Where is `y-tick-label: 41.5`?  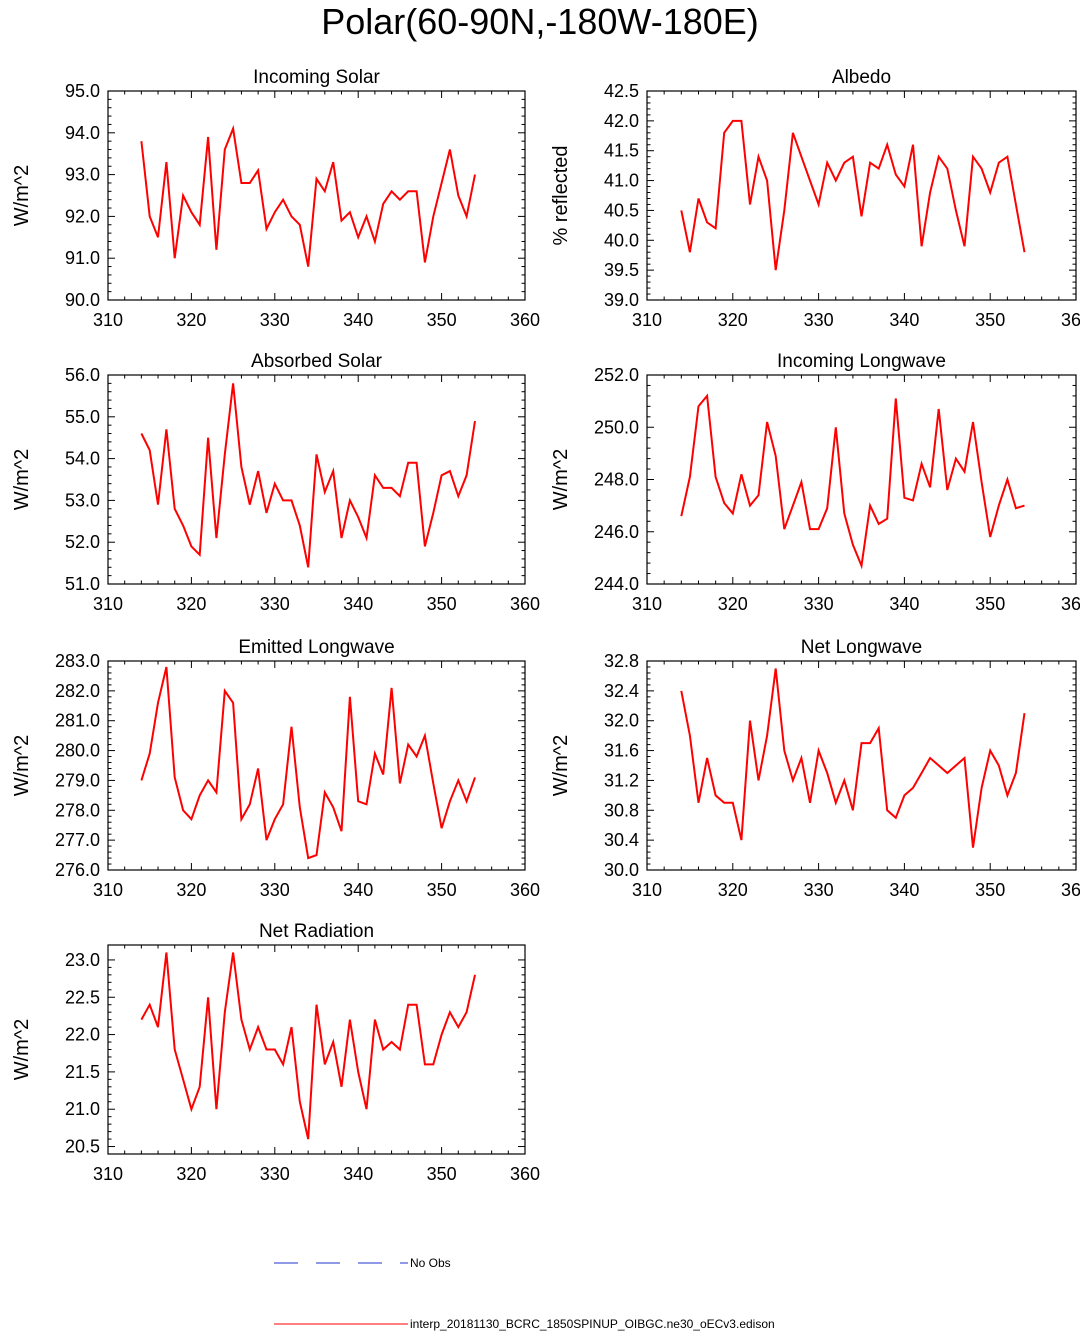
y-tick-label: 41.5 is located at coordinates (621, 151).